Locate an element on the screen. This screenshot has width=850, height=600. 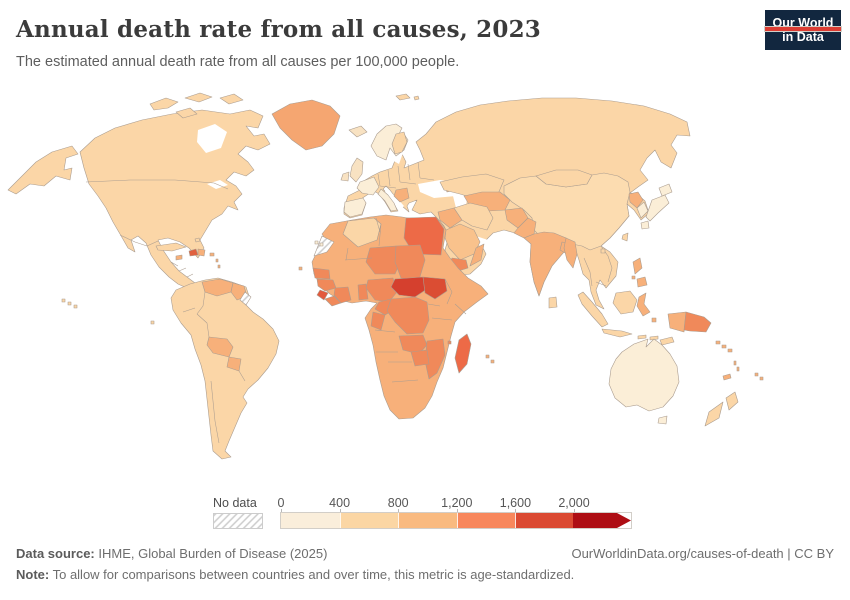
country-finland is located at coordinates (399, 143).